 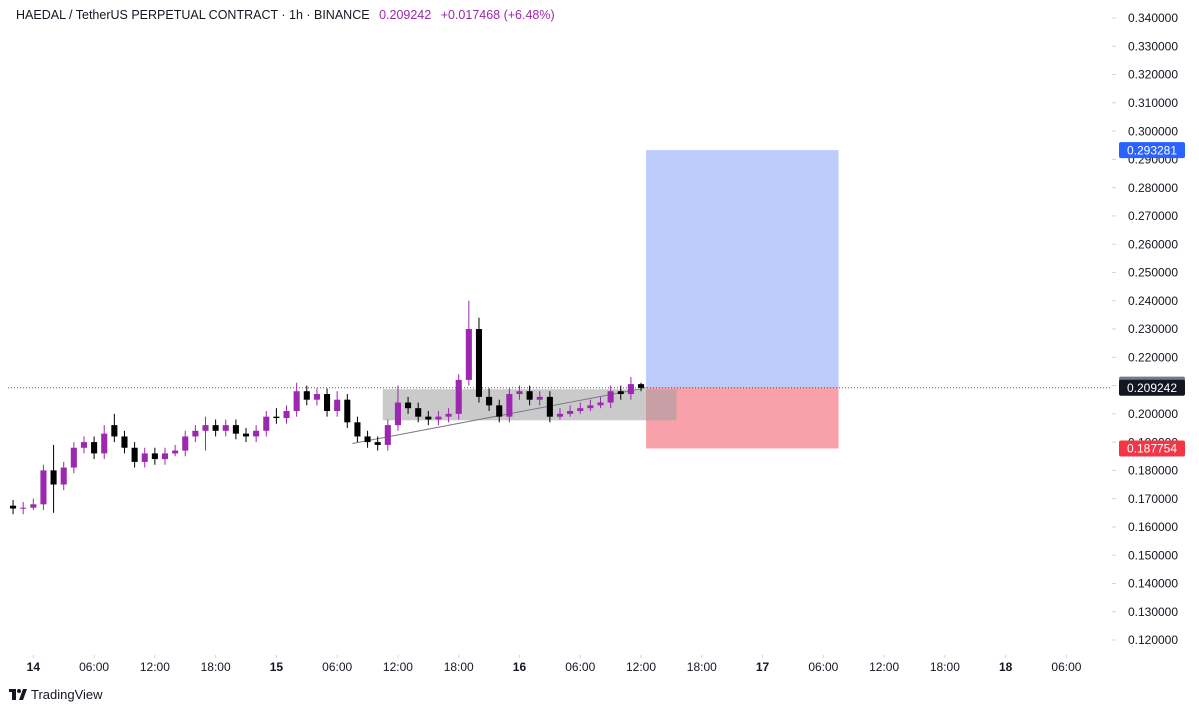 What do you see at coordinates (1153, 131) in the screenshot?
I see `y-tick-label: 0.300000` at bounding box center [1153, 131].